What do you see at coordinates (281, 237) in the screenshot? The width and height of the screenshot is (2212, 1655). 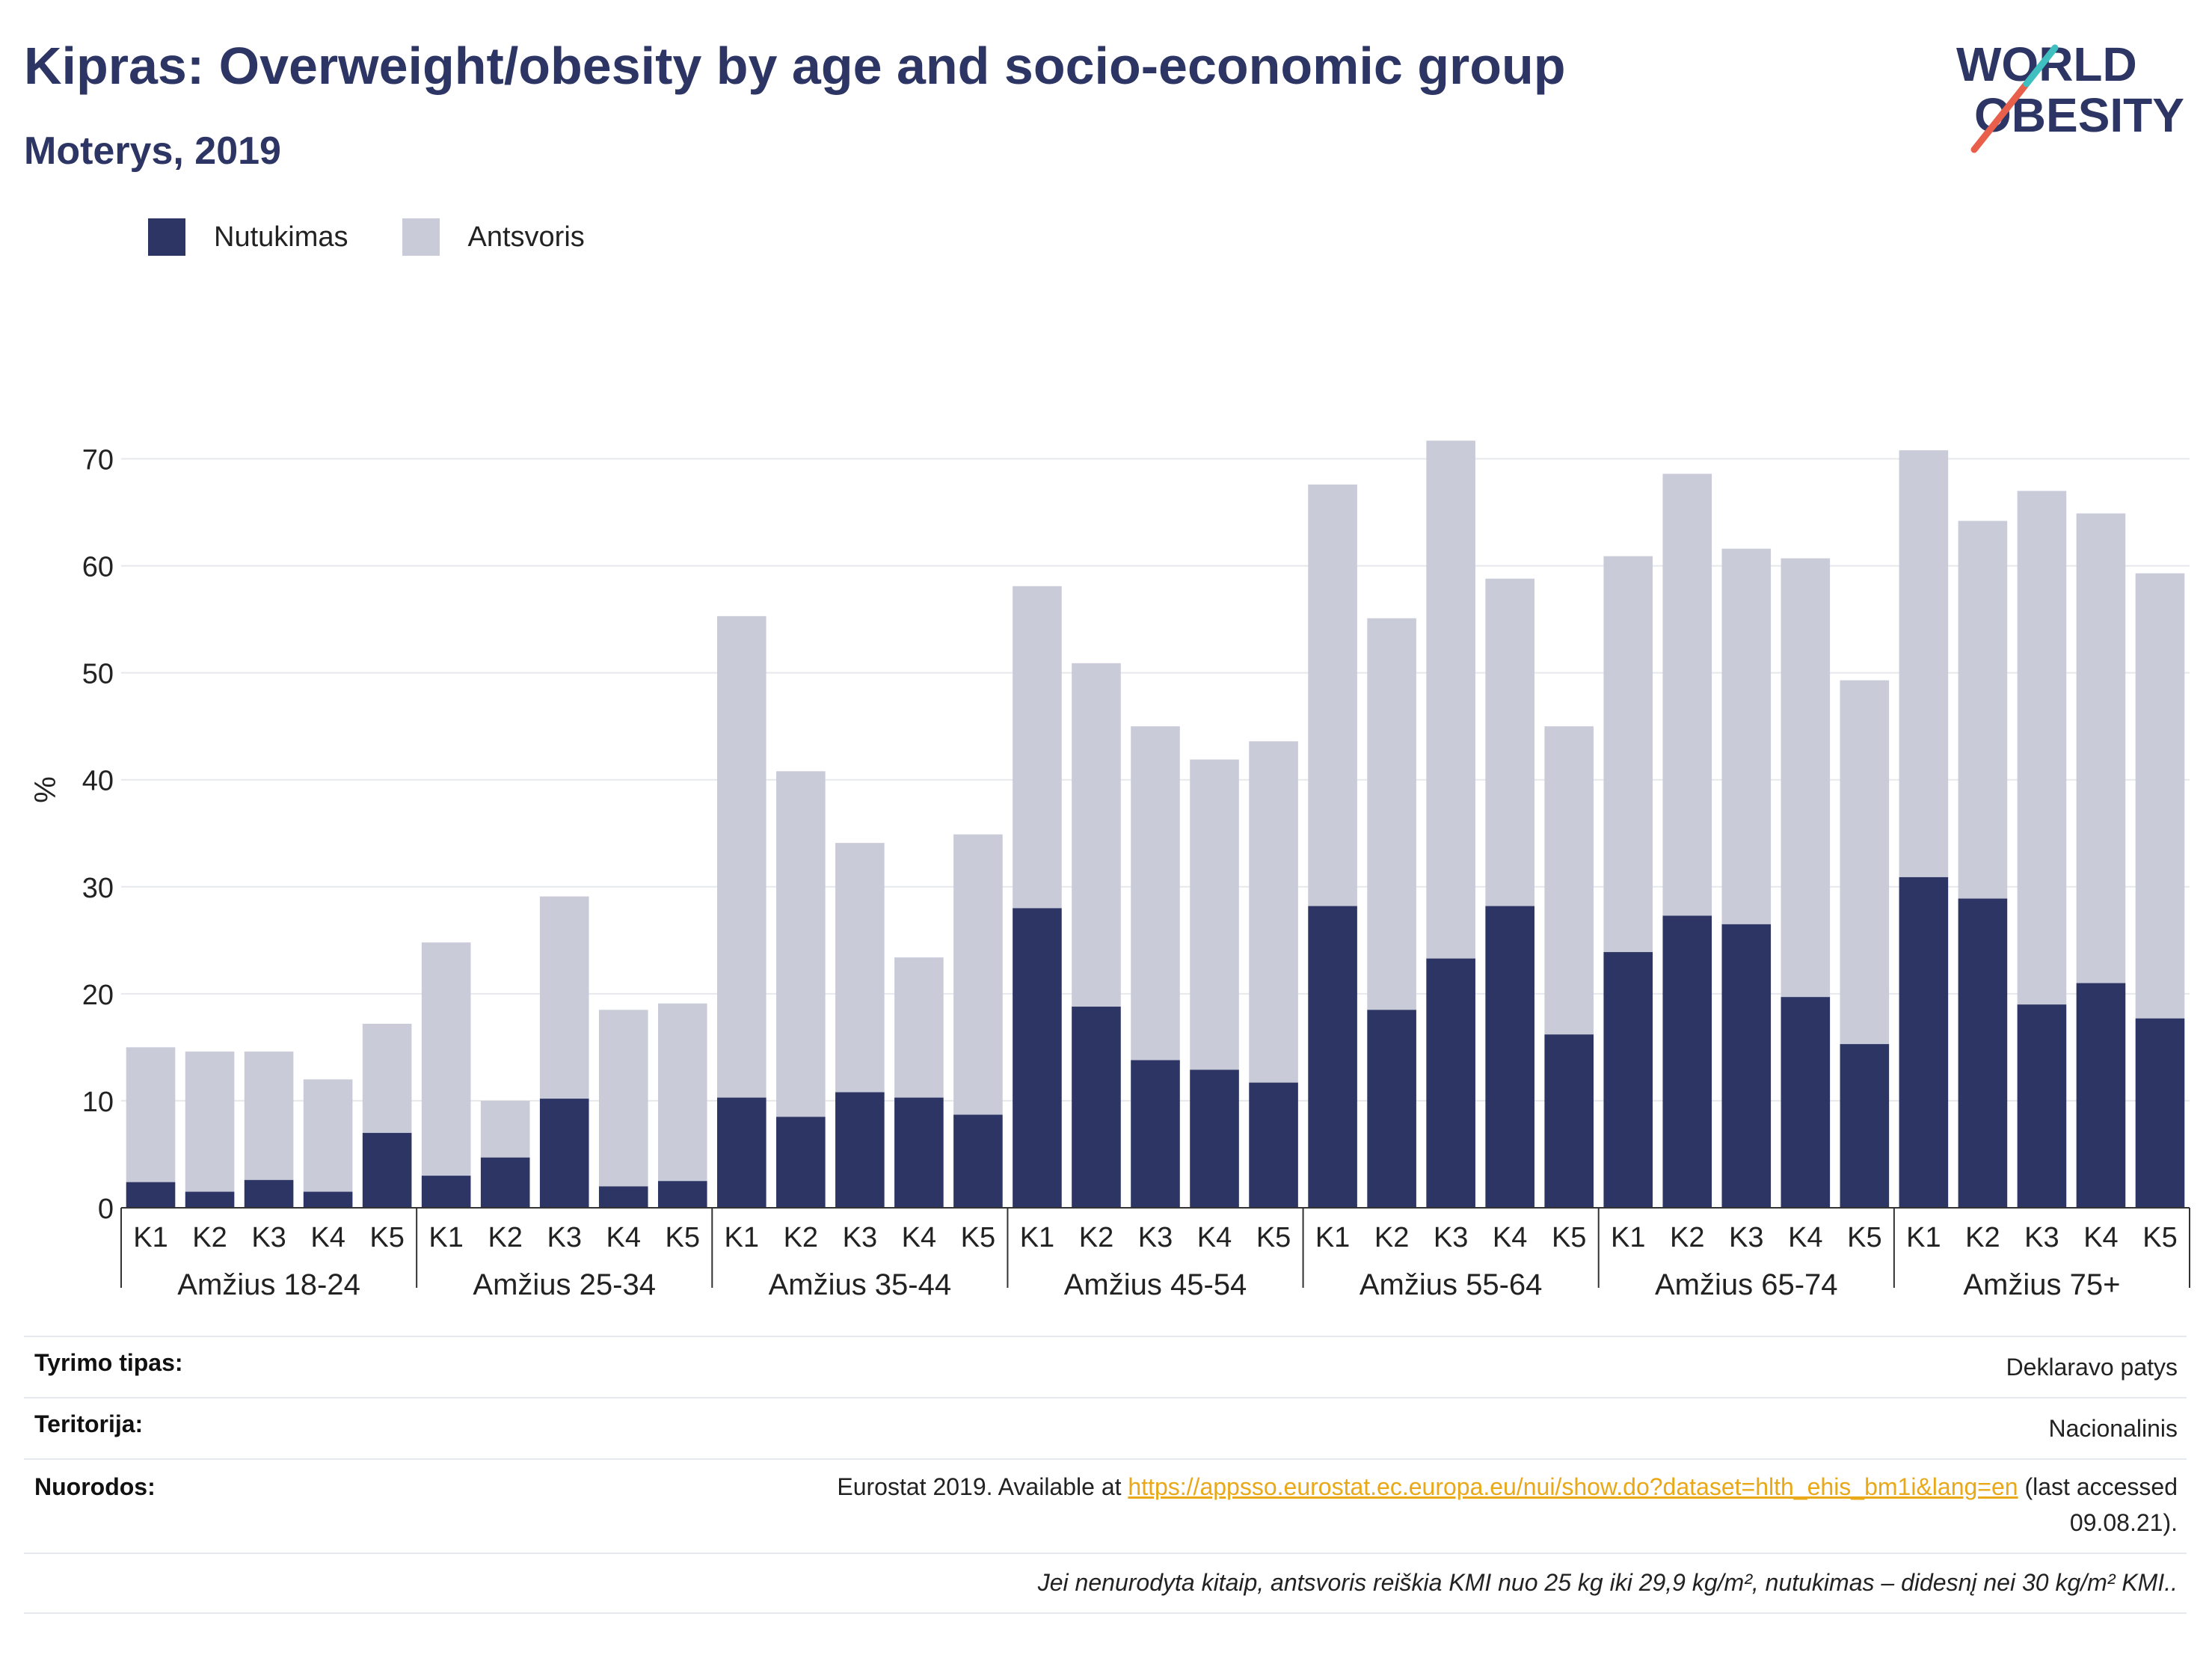 I see `legend-label-obesity: Nutukimas` at bounding box center [281, 237].